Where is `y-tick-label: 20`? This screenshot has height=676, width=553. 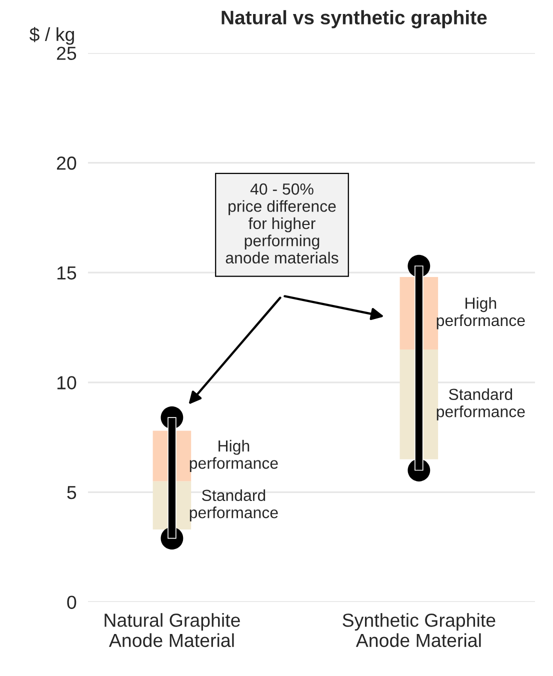
y-tick-label: 20 is located at coordinates (66, 163).